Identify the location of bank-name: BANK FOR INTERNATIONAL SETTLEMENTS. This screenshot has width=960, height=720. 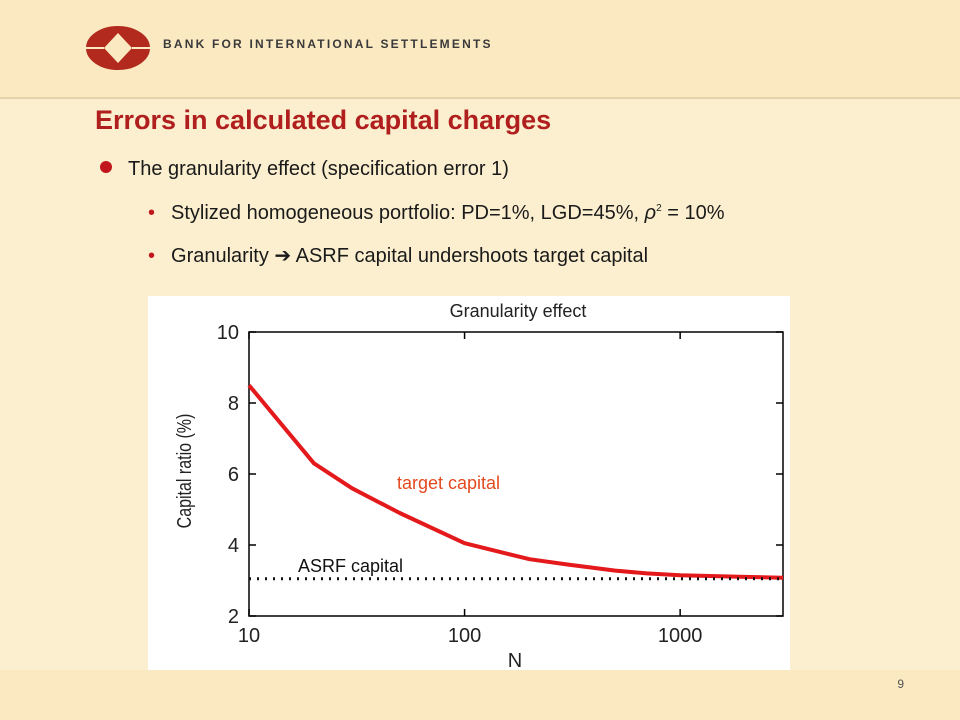
(328, 44).